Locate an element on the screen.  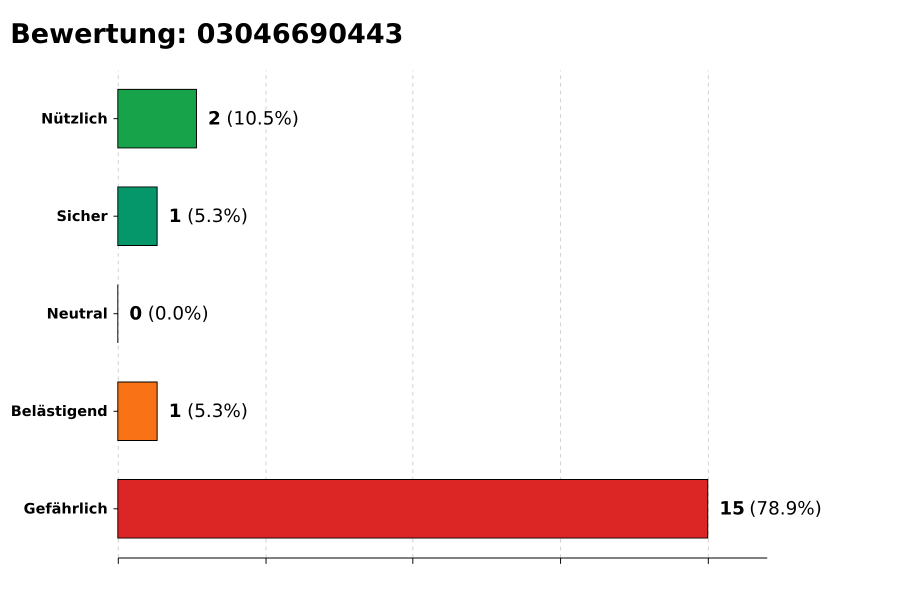
y-tick-label: Nützlich is located at coordinates (74, 119).